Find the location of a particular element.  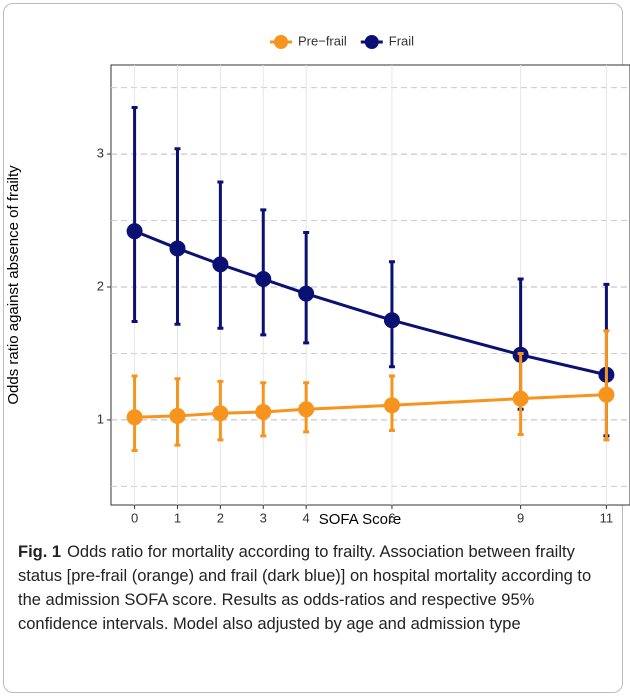

x-tick-label: 11 is located at coordinates (607, 517).